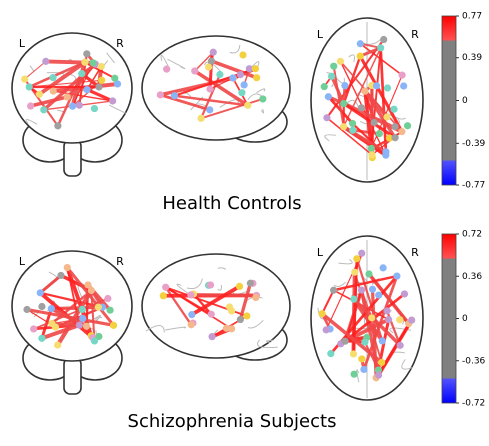  Describe the element at coordinates (449, 318) in the screenshot. I see `colorbar` at that location.